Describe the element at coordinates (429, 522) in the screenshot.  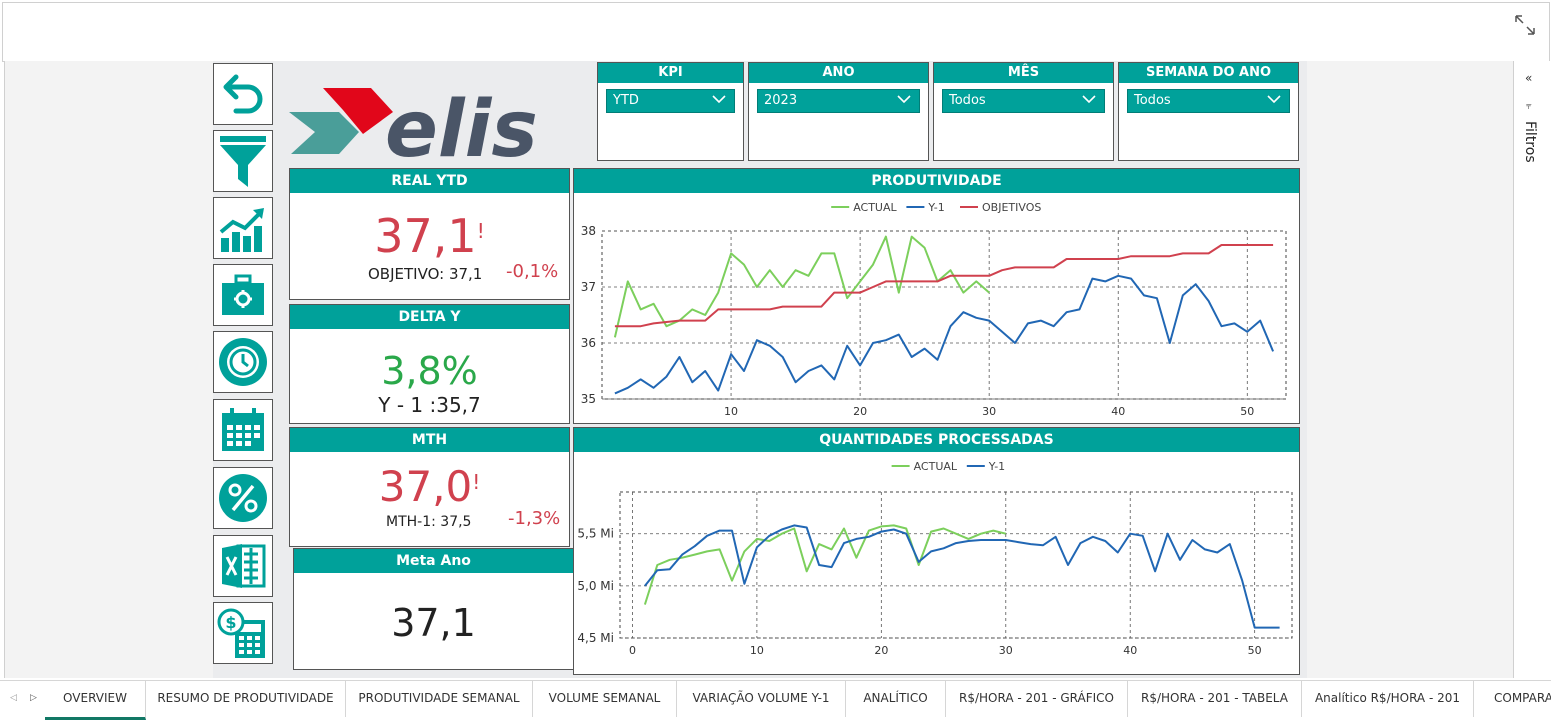
I see `mth-sub: MTH-1: 37,5` at that location.